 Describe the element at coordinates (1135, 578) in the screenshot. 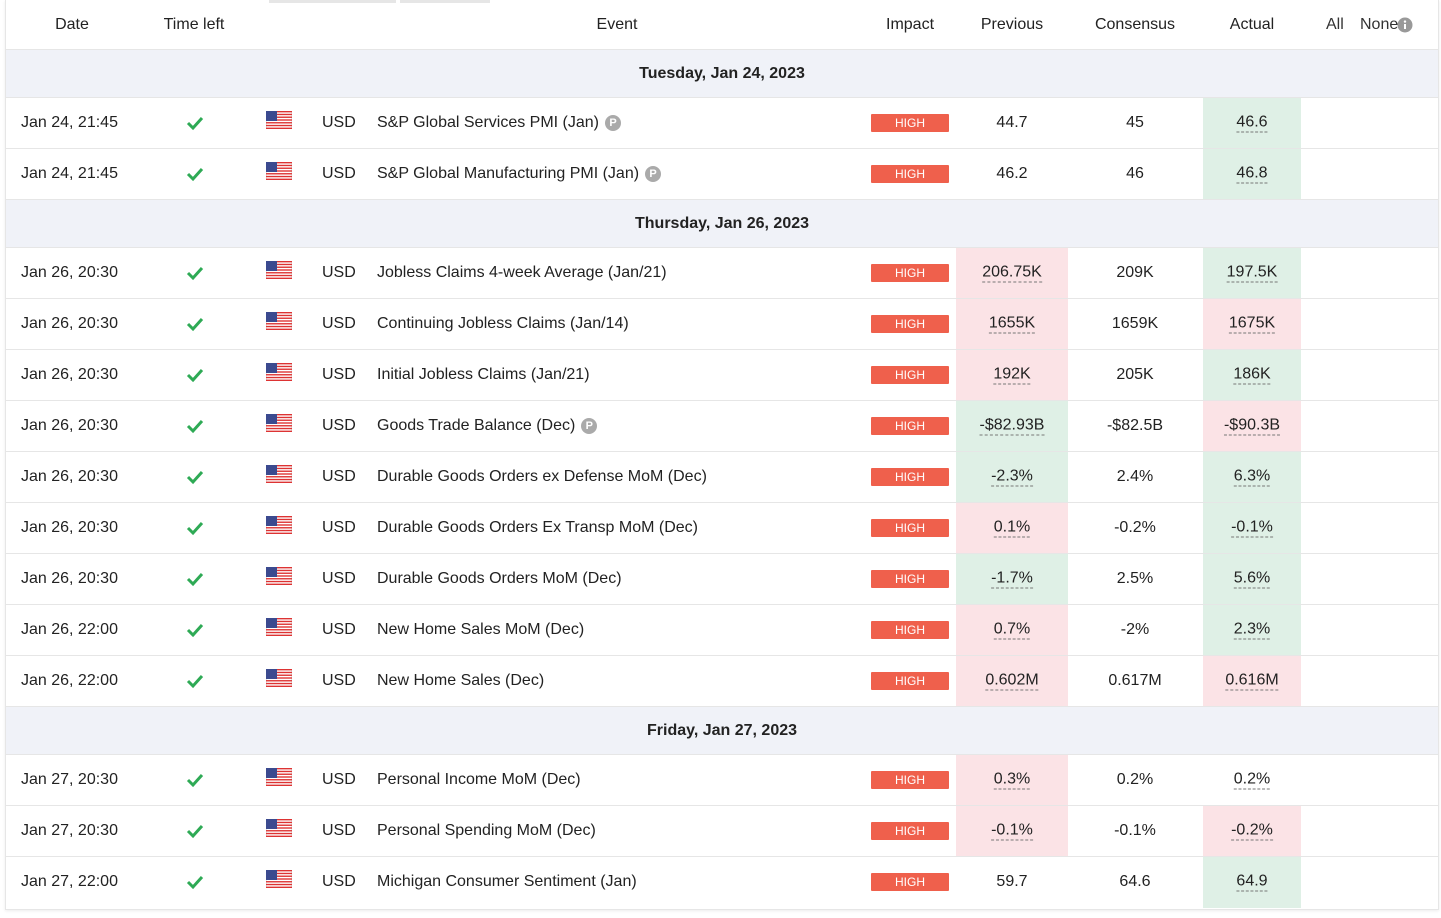

I see `consensus-value: 2.5%` at that location.